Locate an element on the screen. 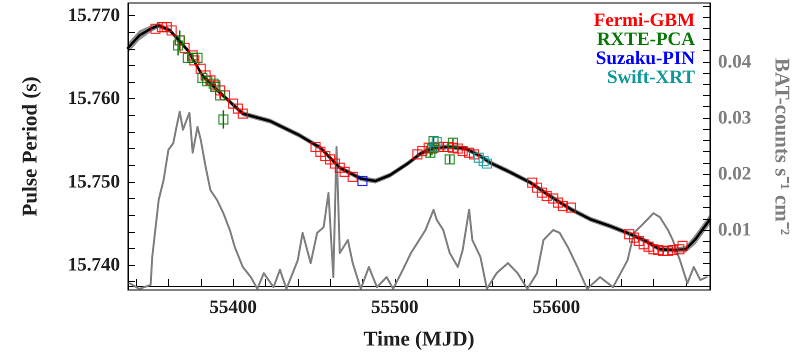 The width and height of the screenshot is (805, 357). x-tick-label: 55600 is located at coordinates (556, 307).